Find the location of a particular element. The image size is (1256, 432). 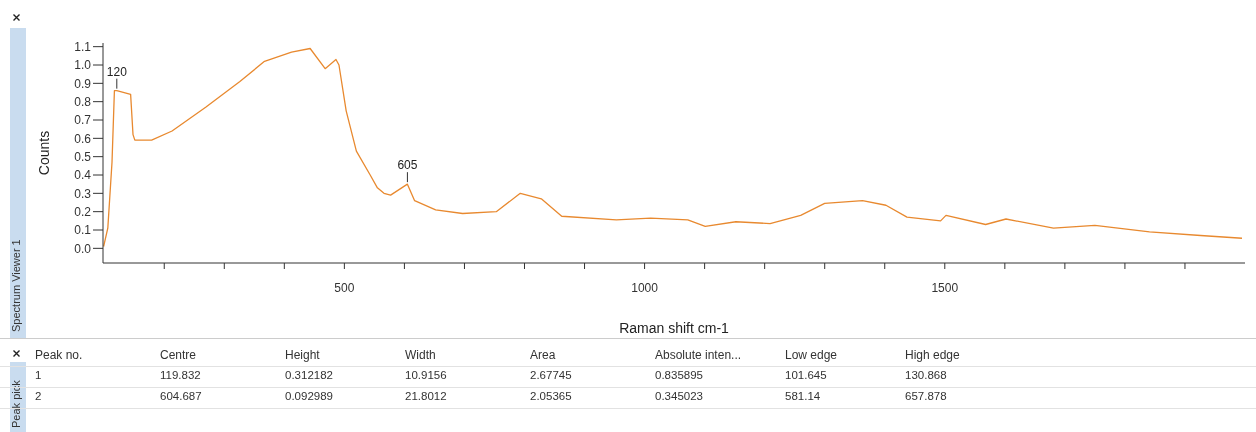

text: 10.9156 is located at coordinates (426, 375).